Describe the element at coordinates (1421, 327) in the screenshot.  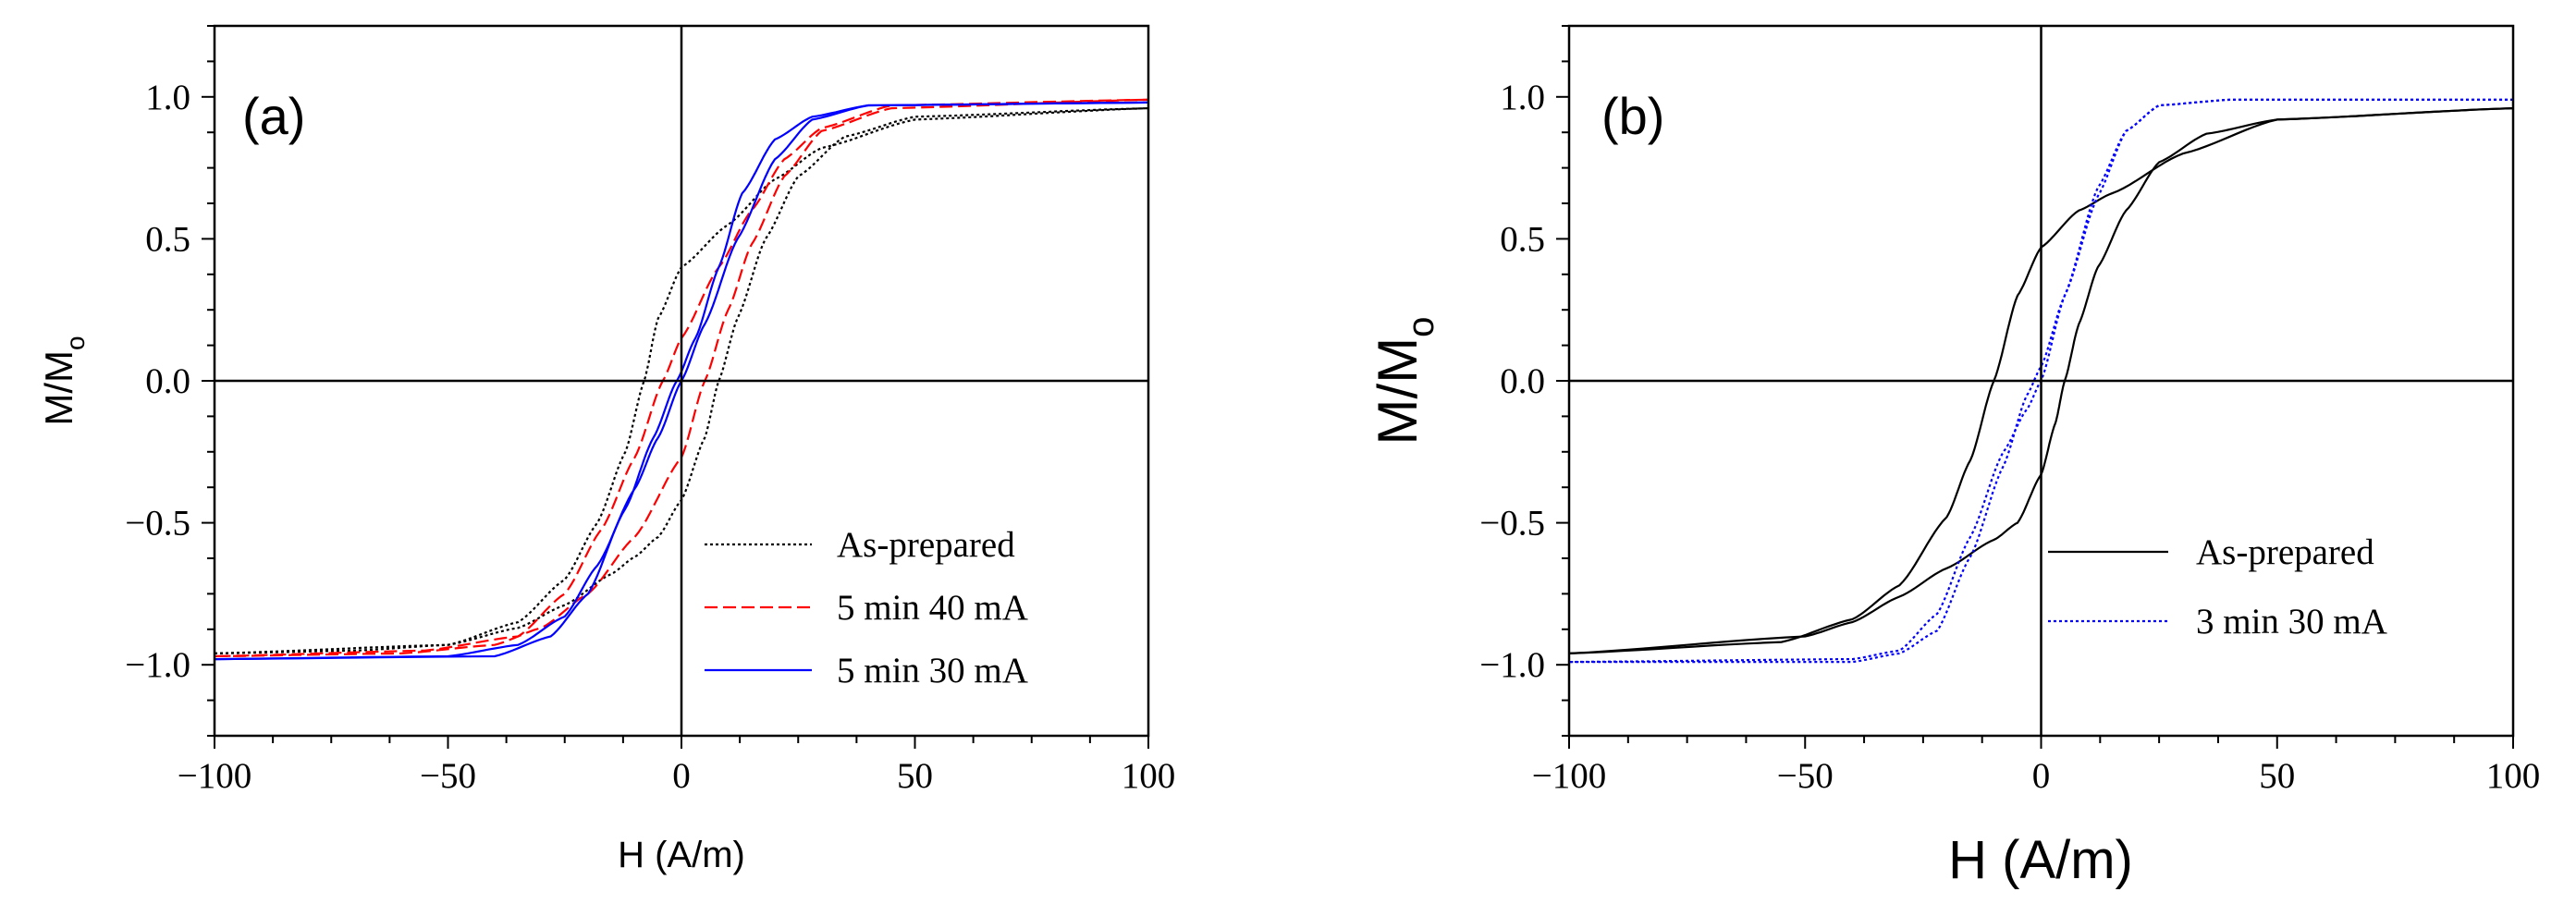
I see `panel-b-y-axis-title-subscript: o` at that location.